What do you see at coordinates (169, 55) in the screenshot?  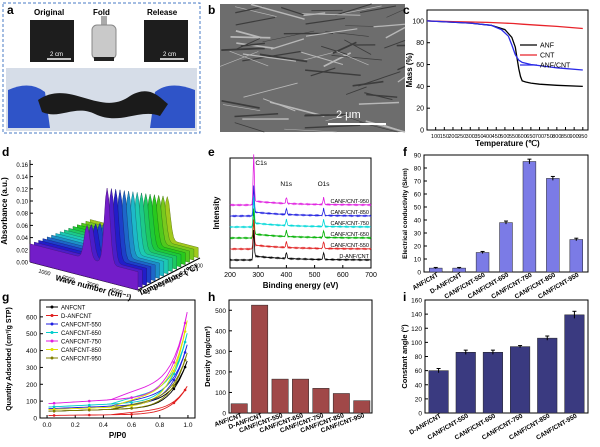 I see `scale-label-right: 2 cm` at bounding box center [169, 55].